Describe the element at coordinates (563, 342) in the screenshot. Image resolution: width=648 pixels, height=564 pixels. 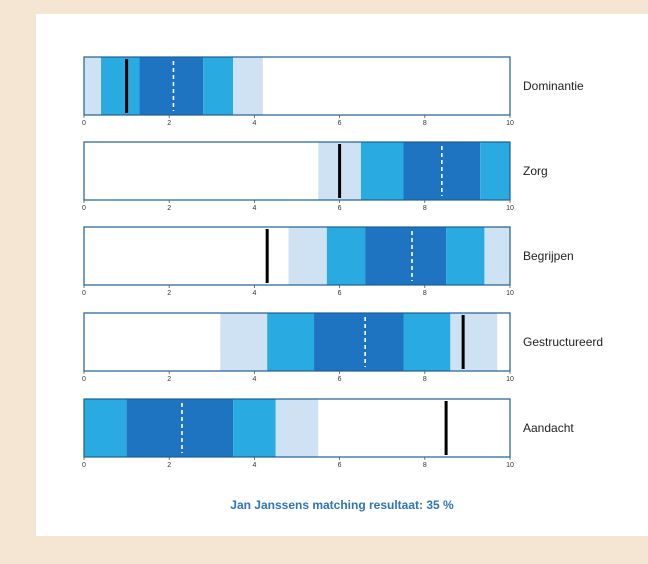
I see `category-label-gestructureerd: Gestructureerd` at that location.